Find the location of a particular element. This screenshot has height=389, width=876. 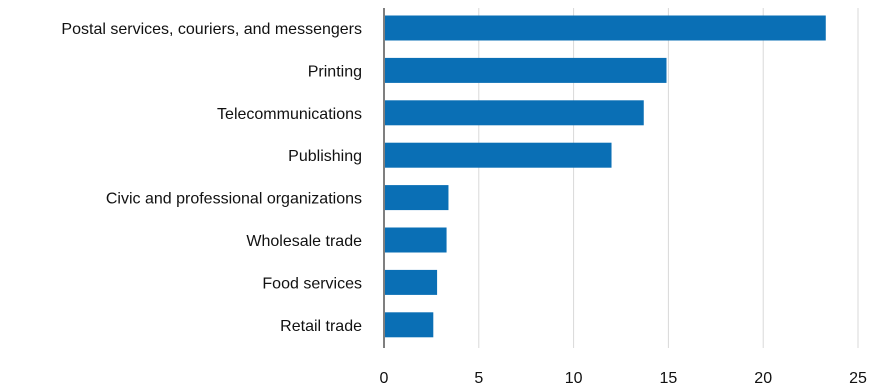

x-tick-label: 25 is located at coordinates (858, 378).